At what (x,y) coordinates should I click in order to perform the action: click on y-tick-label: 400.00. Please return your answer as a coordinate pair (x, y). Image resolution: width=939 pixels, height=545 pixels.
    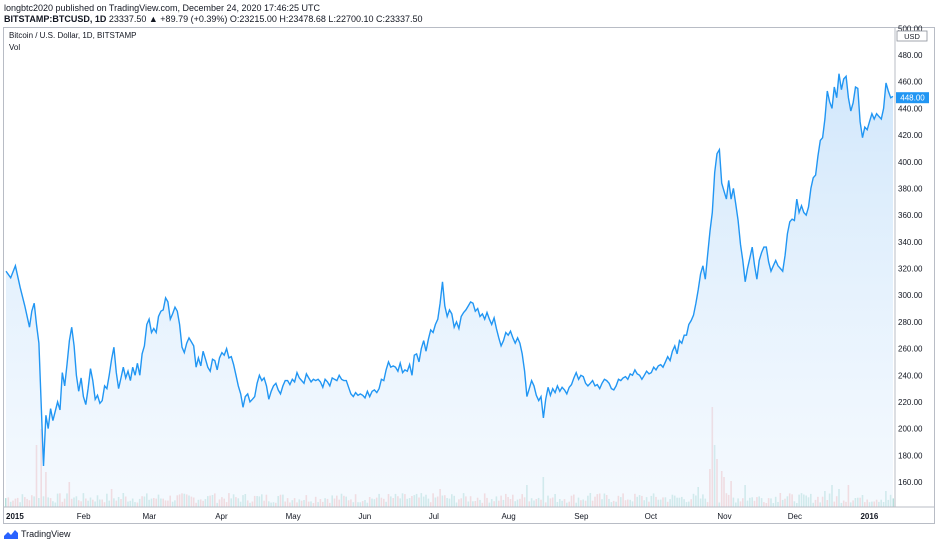
    Looking at the image, I should click on (910, 162).